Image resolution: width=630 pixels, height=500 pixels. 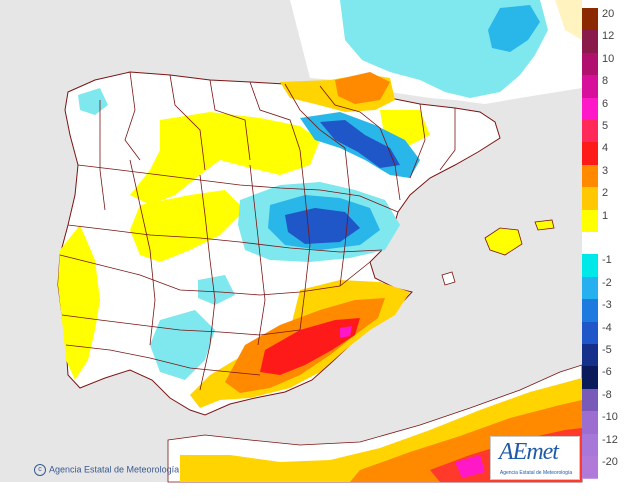 What do you see at coordinates (605, 170) in the screenshot?
I see `legend-label: 3` at bounding box center [605, 170].